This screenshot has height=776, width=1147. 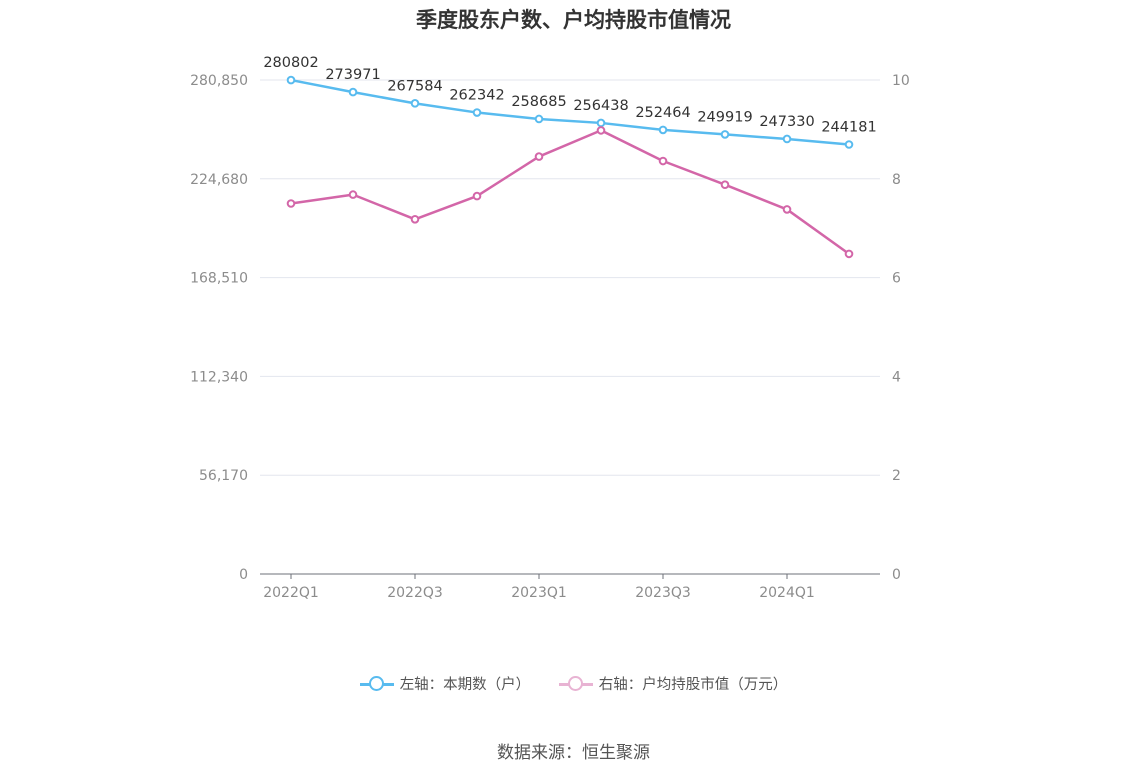 What do you see at coordinates (896, 575) in the screenshot?
I see `right-axis-tick-label: 0` at bounding box center [896, 575].